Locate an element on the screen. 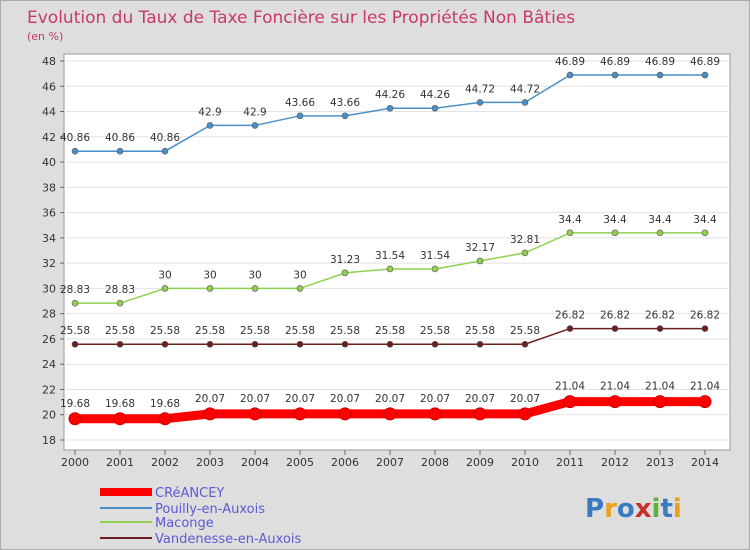 This screenshot has width=750, height=550. x-tick-label: 2000 is located at coordinates (75, 462).